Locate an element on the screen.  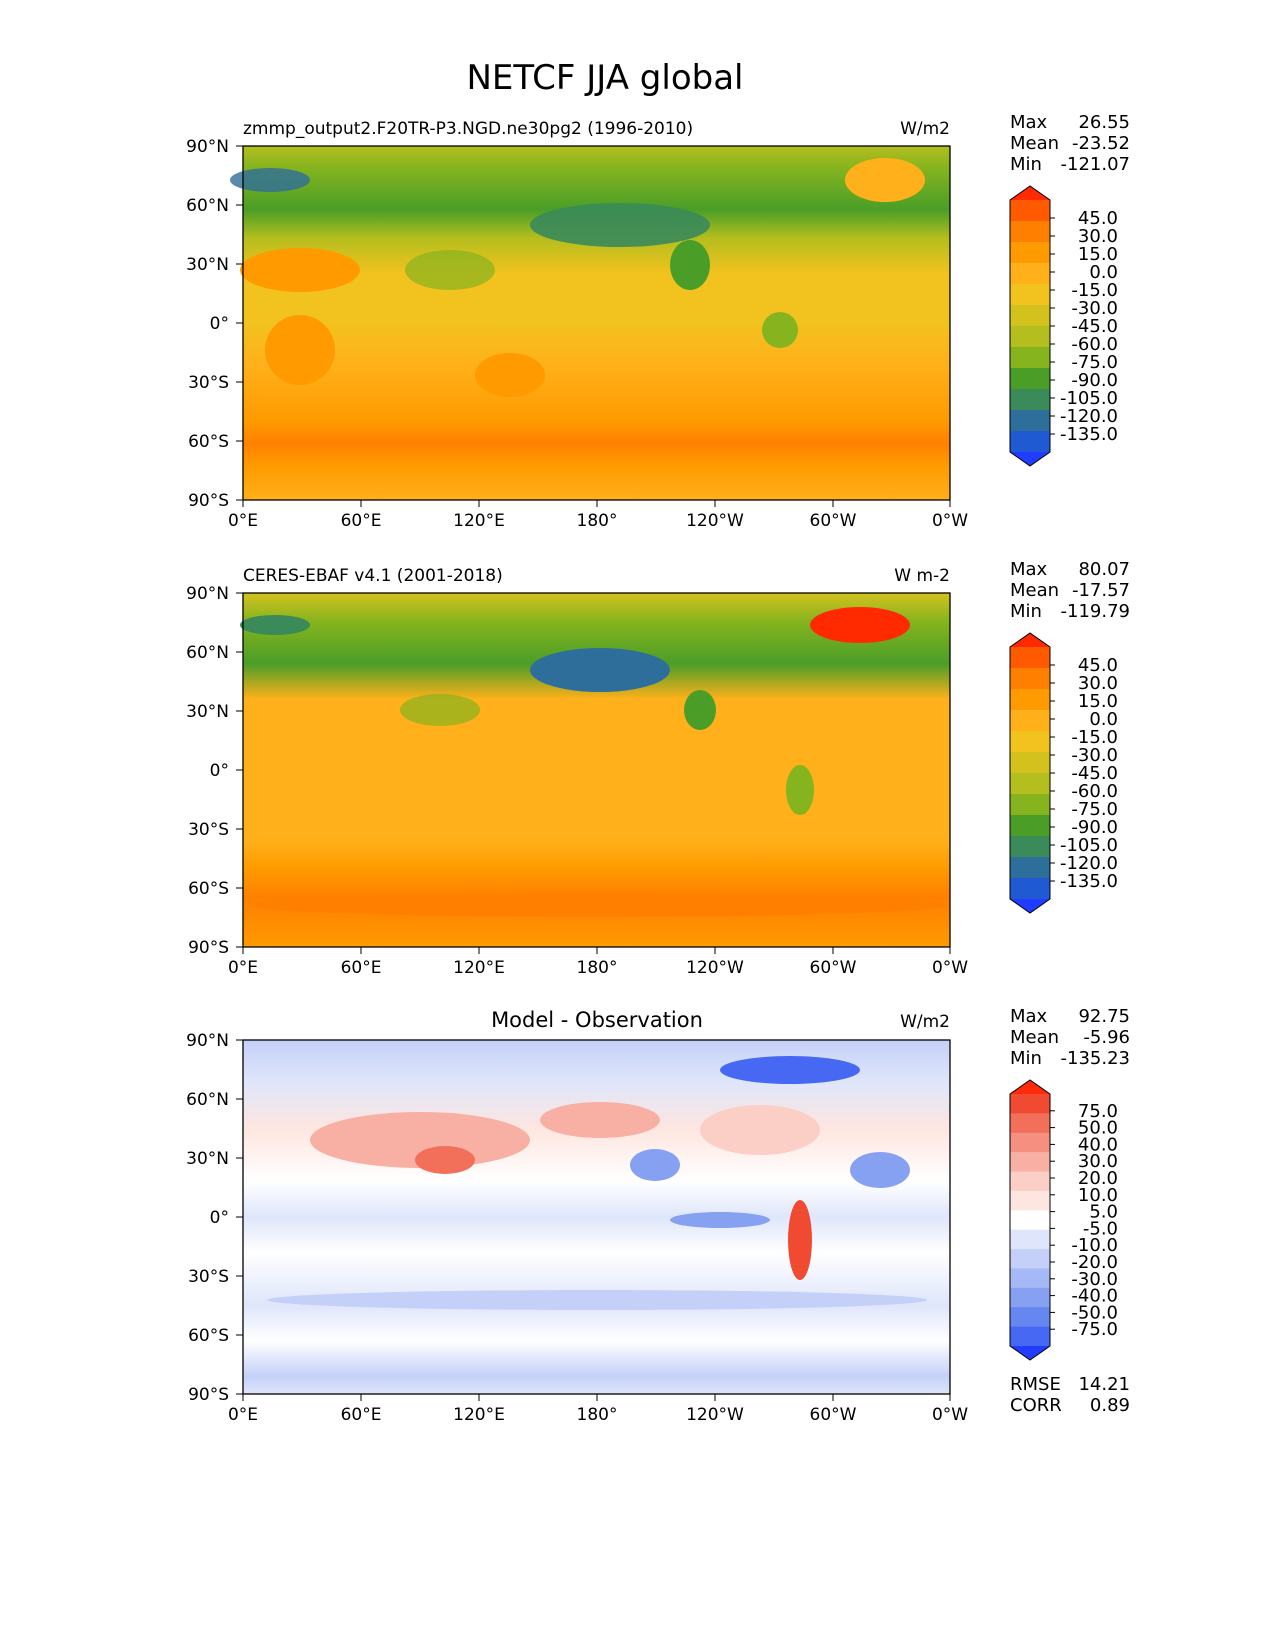
colorbar-level-label: 50.0 is located at coordinates (1098, 1128).